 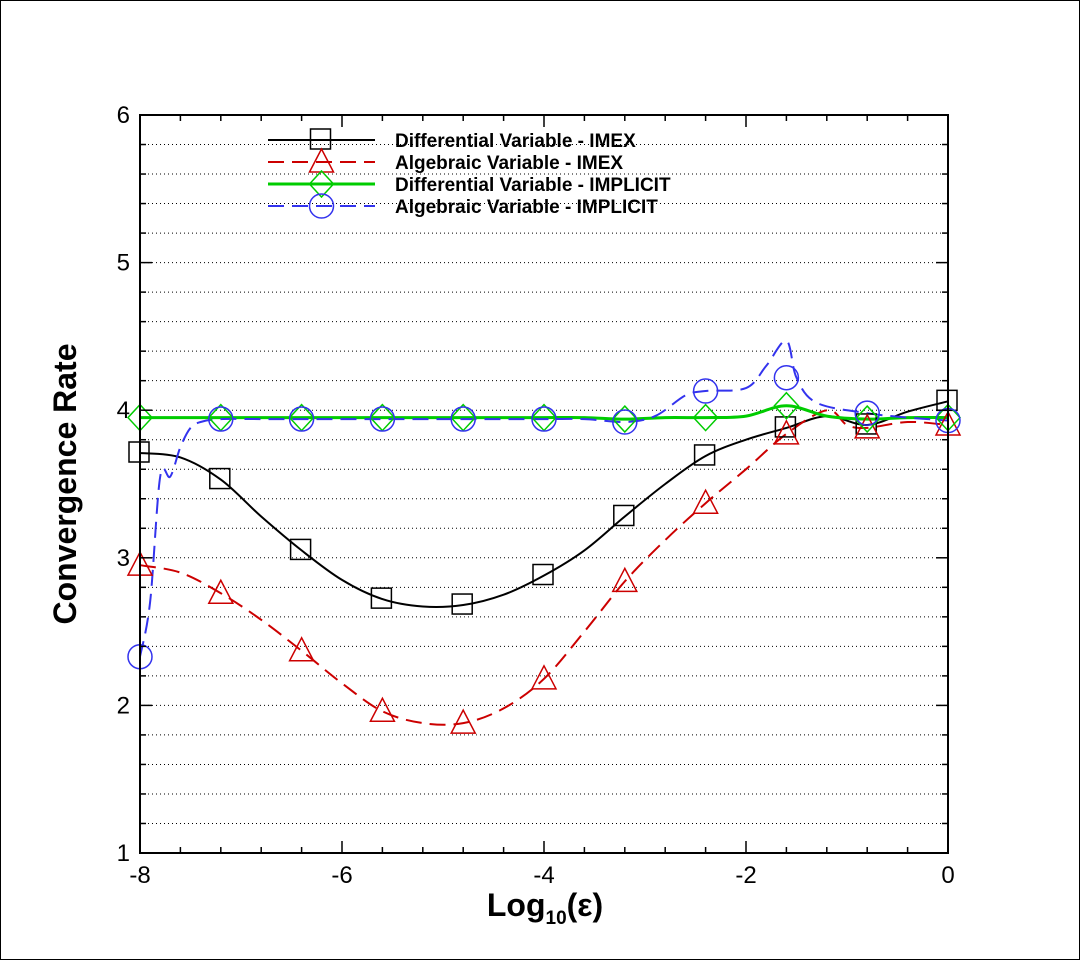 What do you see at coordinates (123, 115) in the screenshot?
I see `y-tick-label: 6` at bounding box center [123, 115].